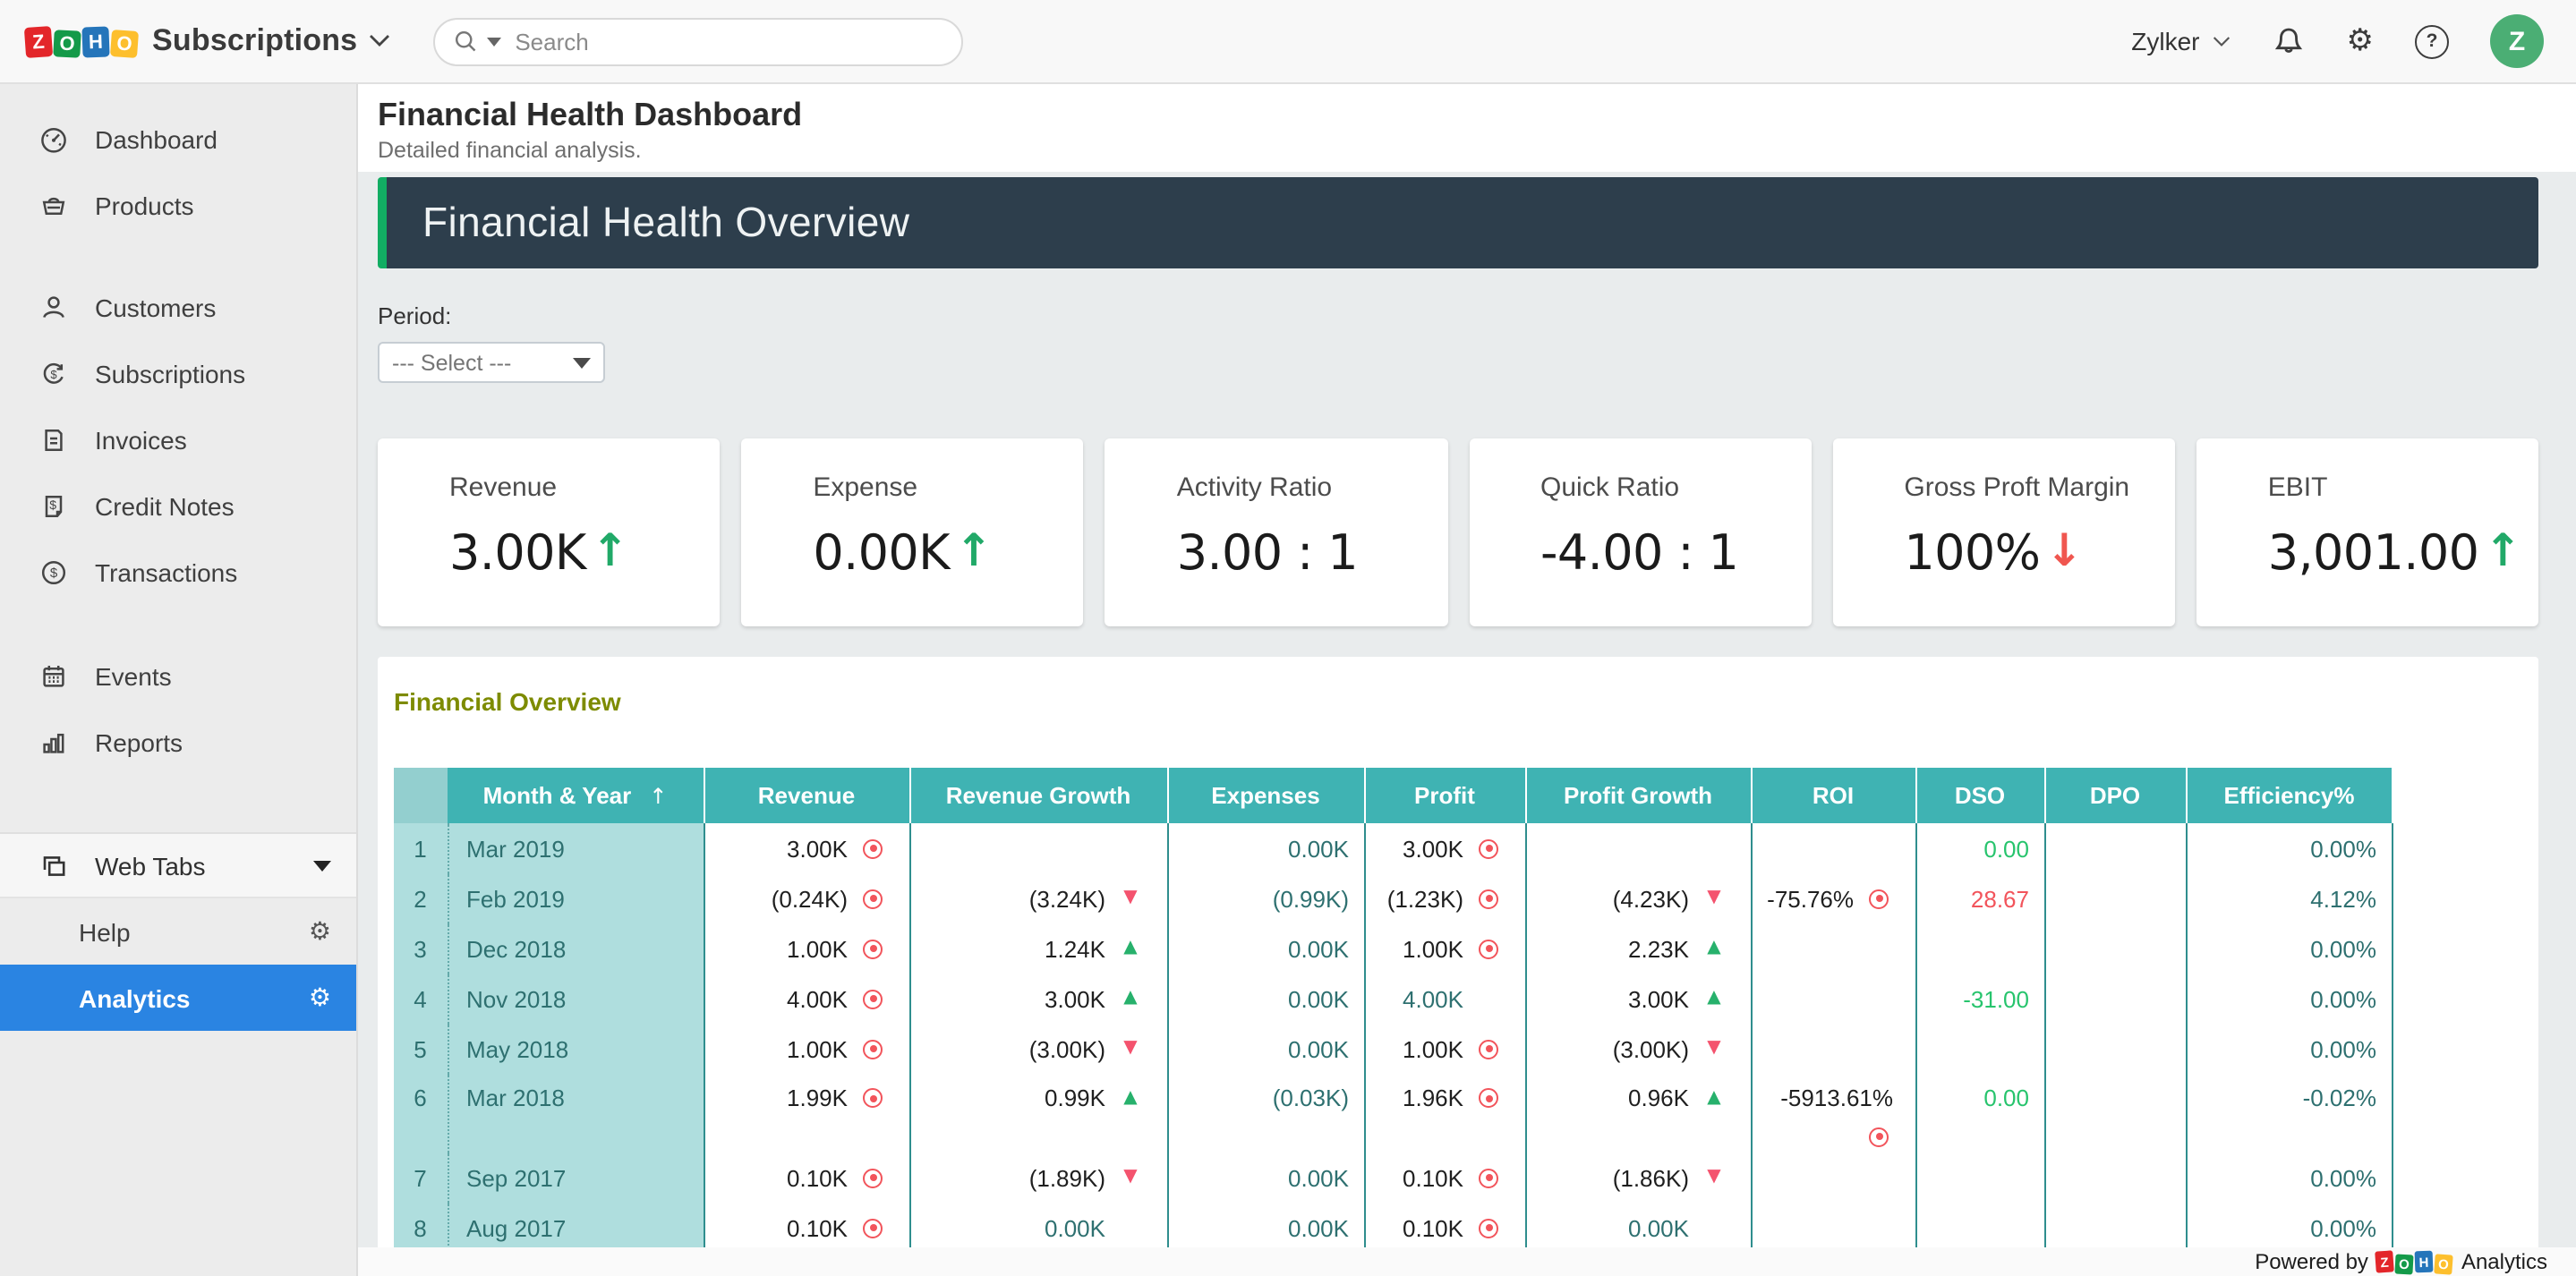 This screenshot has height=1276, width=2576. What do you see at coordinates (1610, 487) in the screenshot?
I see `kpi-label: Quick Ratio` at bounding box center [1610, 487].